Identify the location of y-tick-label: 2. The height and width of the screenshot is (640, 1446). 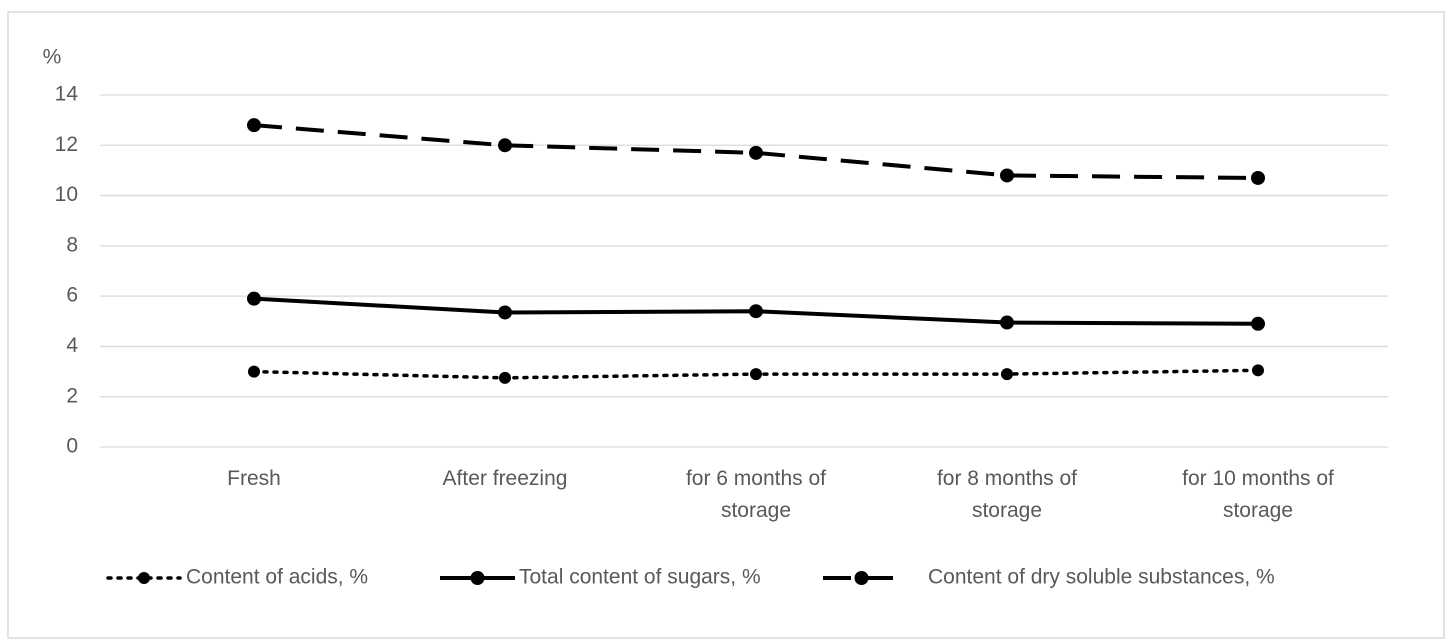
(72, 395).